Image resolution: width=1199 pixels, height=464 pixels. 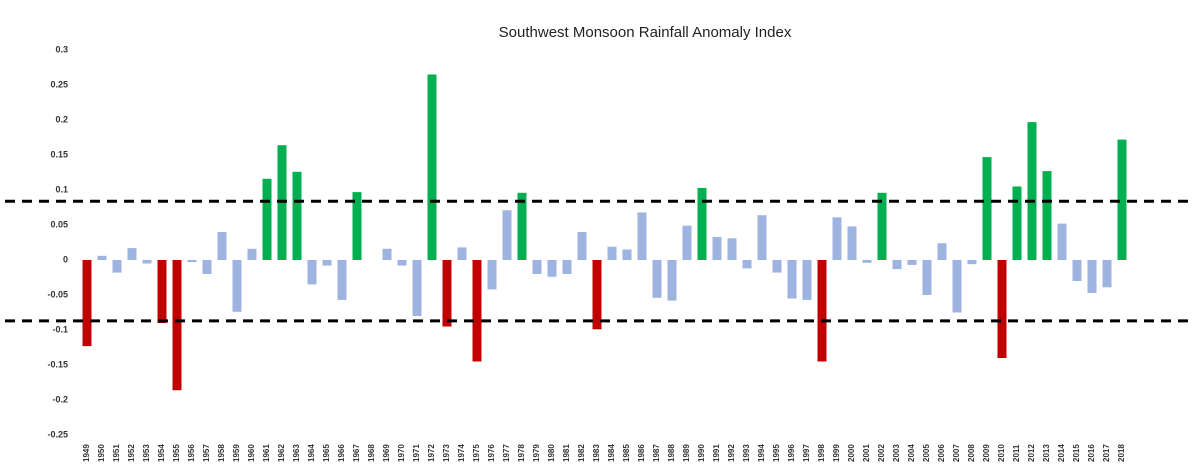 What do you see at coordinates (386, 453) in the screenshot?
I see `x-tick-label: 1969` at bounding box center [386, 453].